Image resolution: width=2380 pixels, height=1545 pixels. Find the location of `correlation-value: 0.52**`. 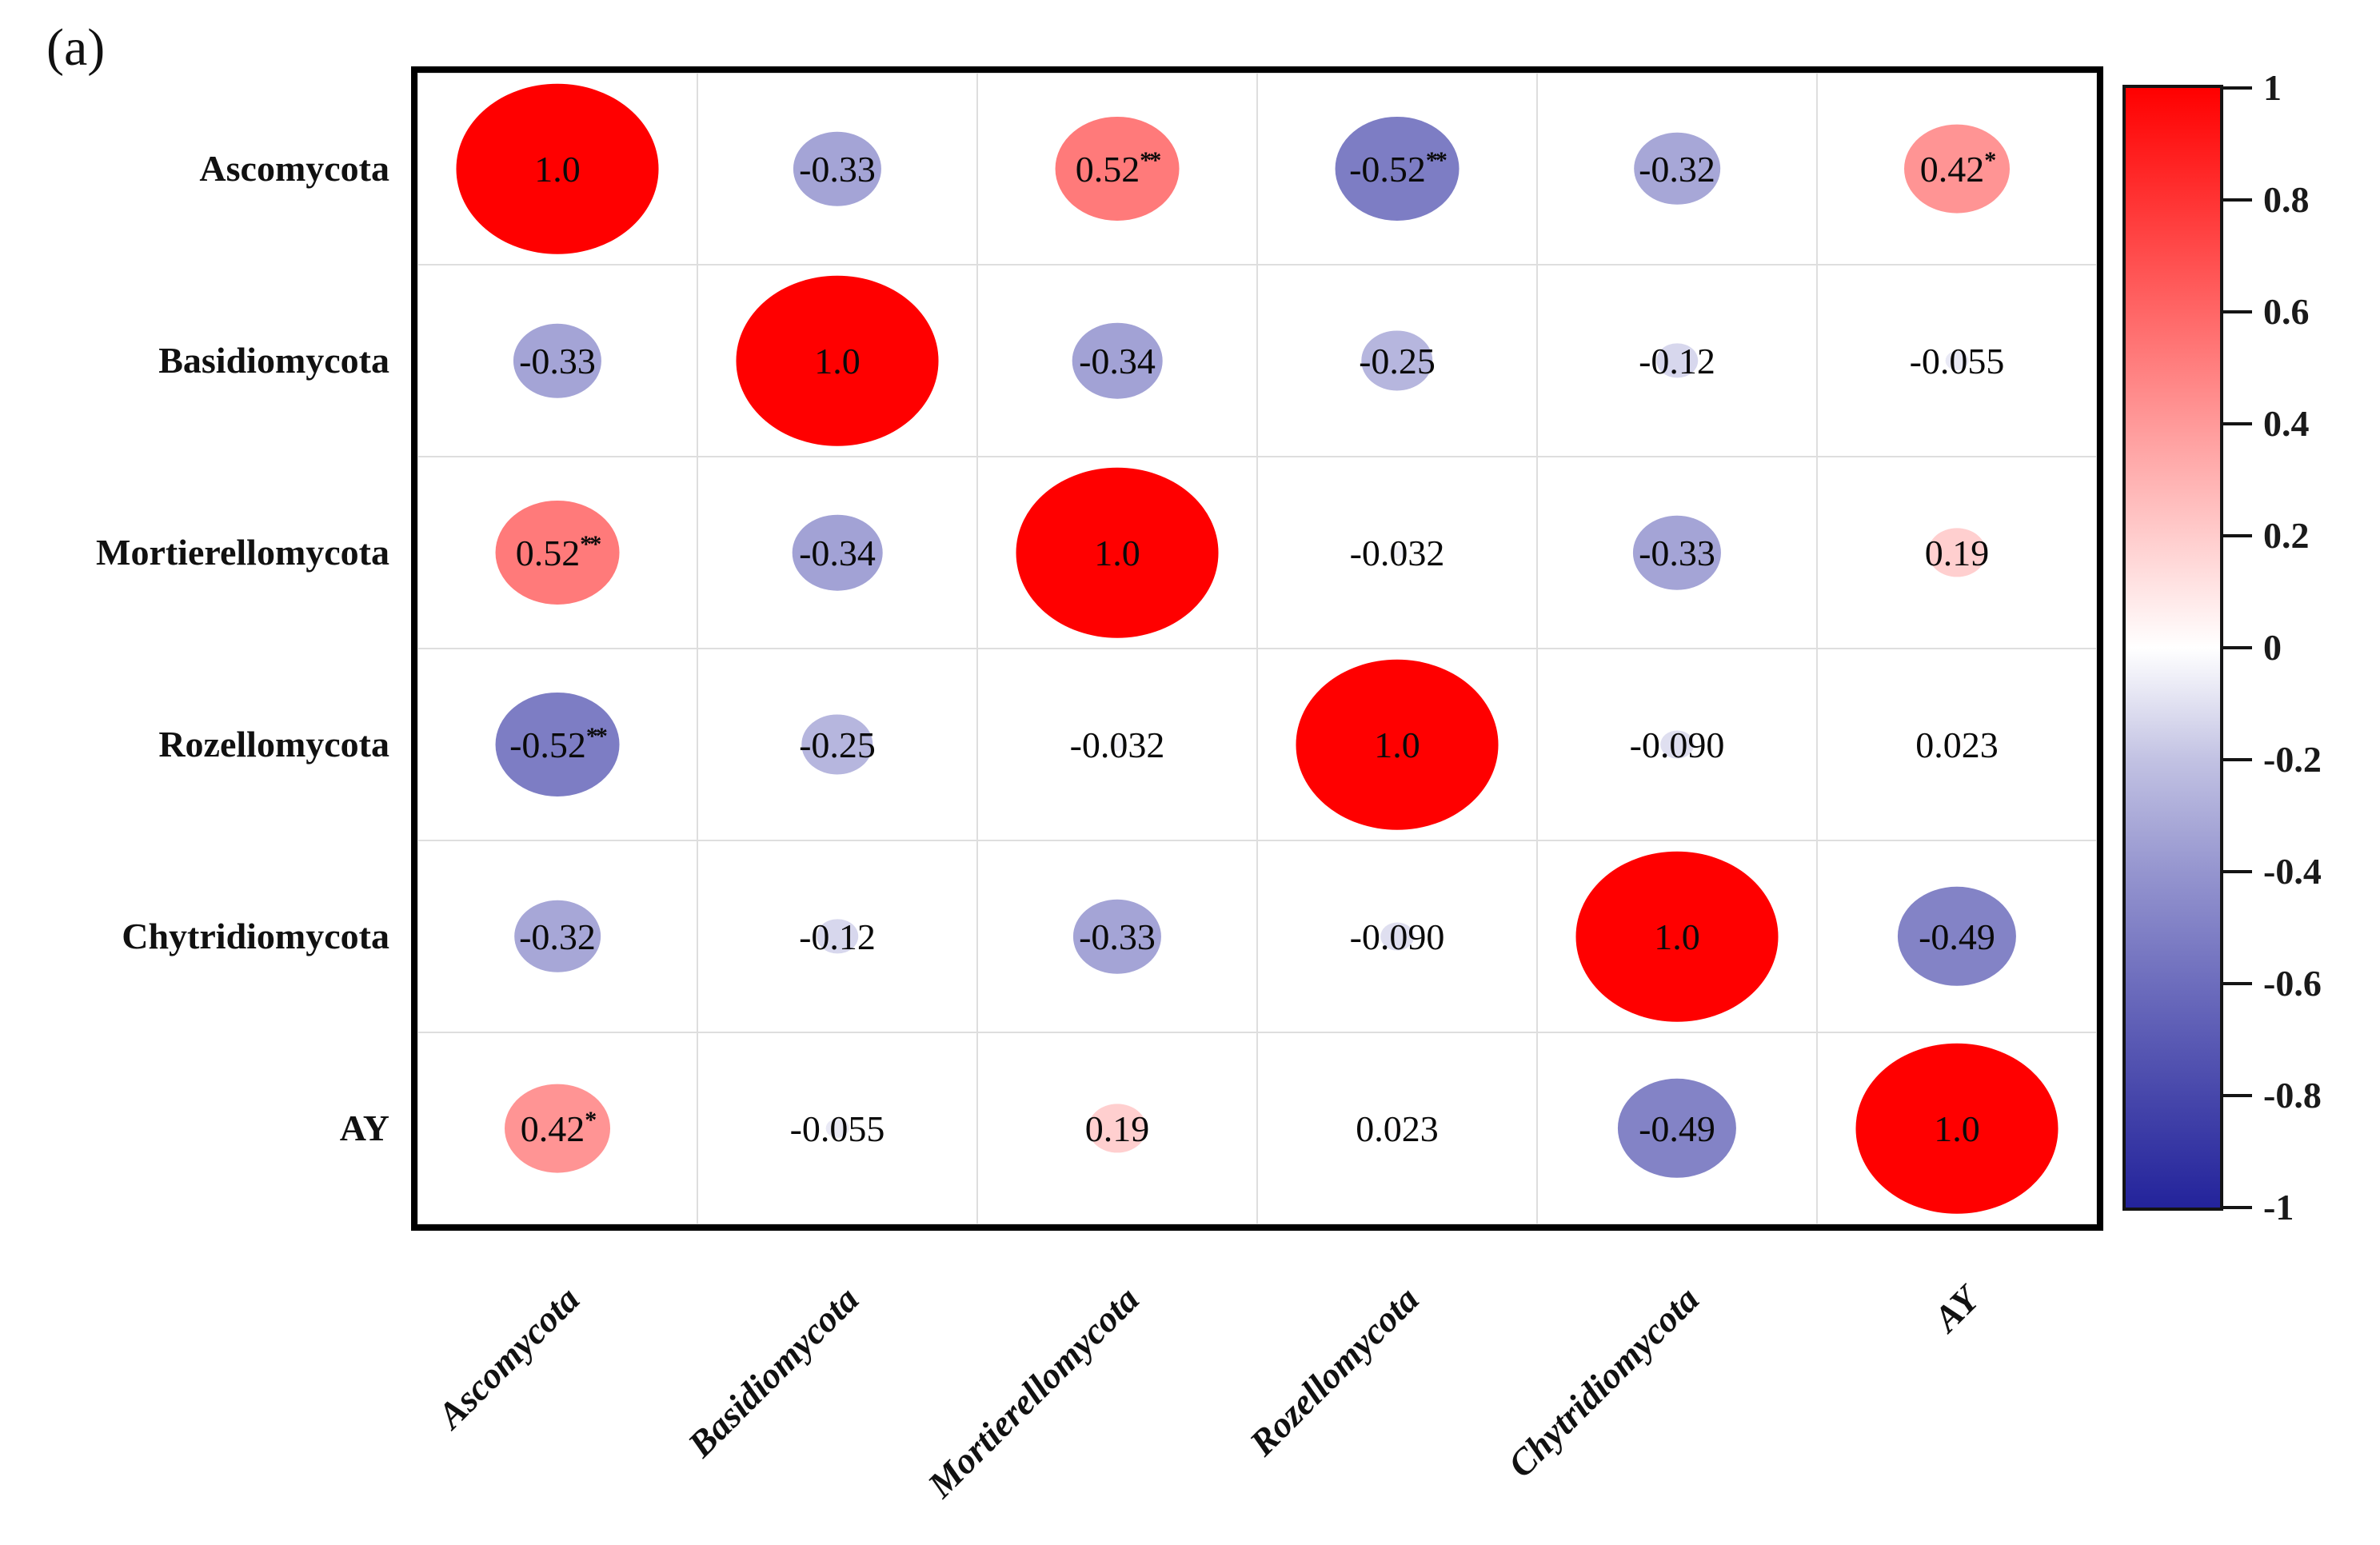

correlation-value: 0.52** is located at coordinates (558, 551).